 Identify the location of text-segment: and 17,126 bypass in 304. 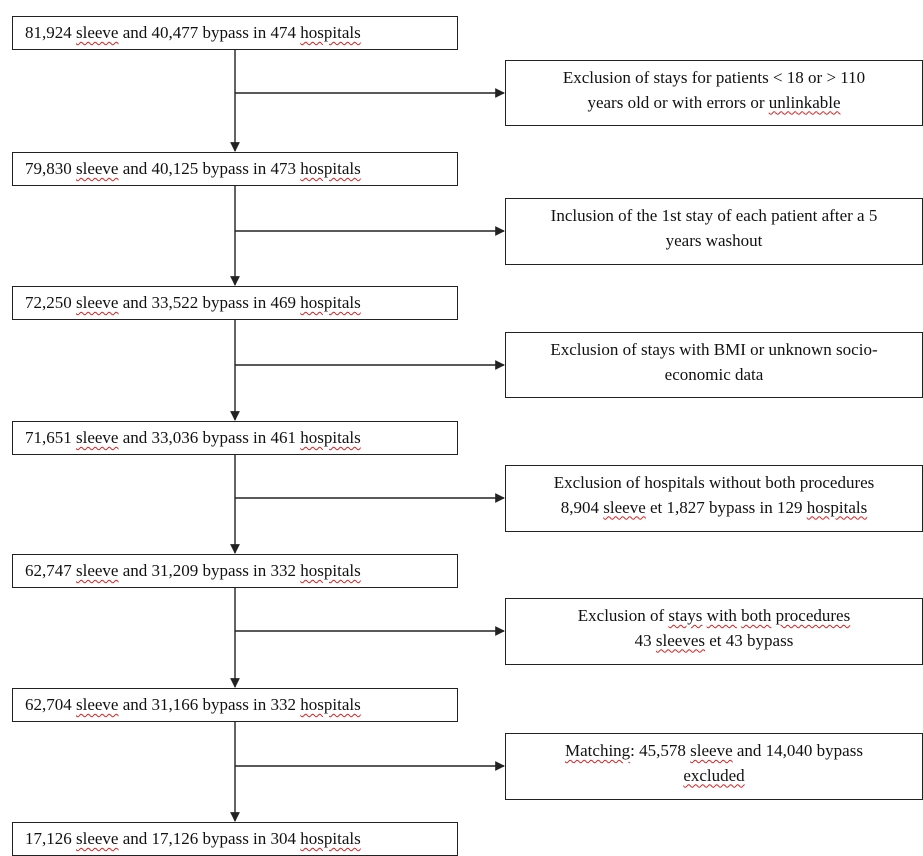
(209, 838).